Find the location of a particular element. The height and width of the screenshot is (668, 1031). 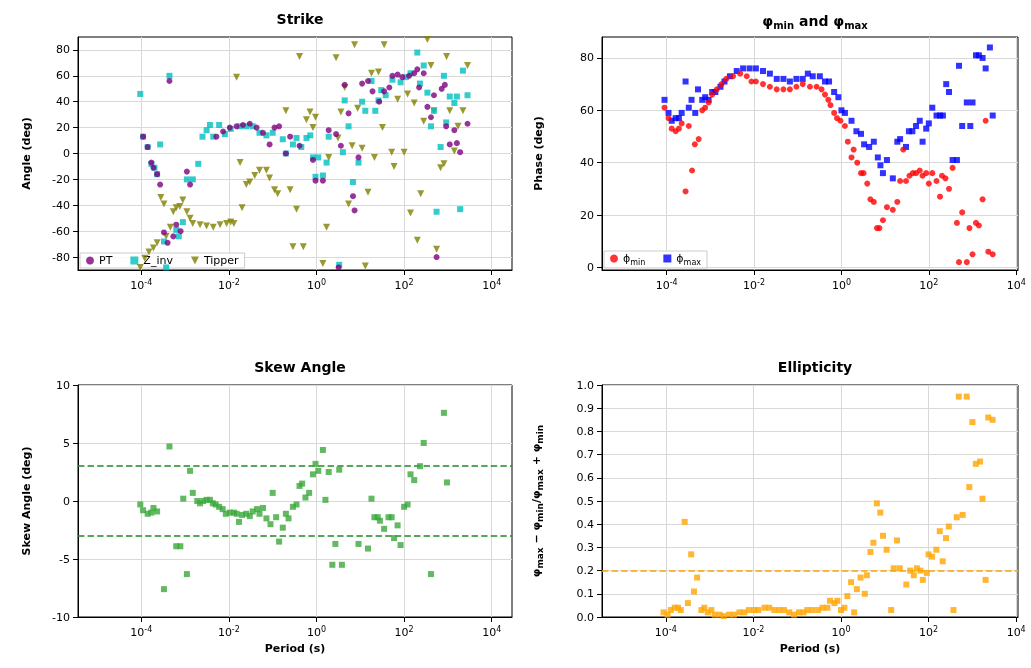

y-tick-label: 0.0 is located at coordinates (585, 617).